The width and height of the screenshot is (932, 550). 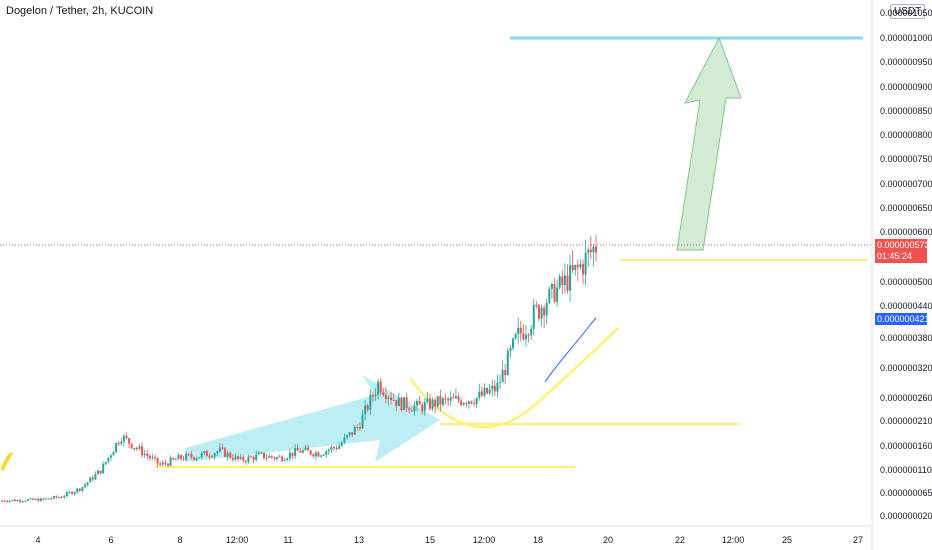 What do you see at coordinates (287, 540) in the screenshot?
I see `time-tick-label: 11` at bounding box center [287, 540].